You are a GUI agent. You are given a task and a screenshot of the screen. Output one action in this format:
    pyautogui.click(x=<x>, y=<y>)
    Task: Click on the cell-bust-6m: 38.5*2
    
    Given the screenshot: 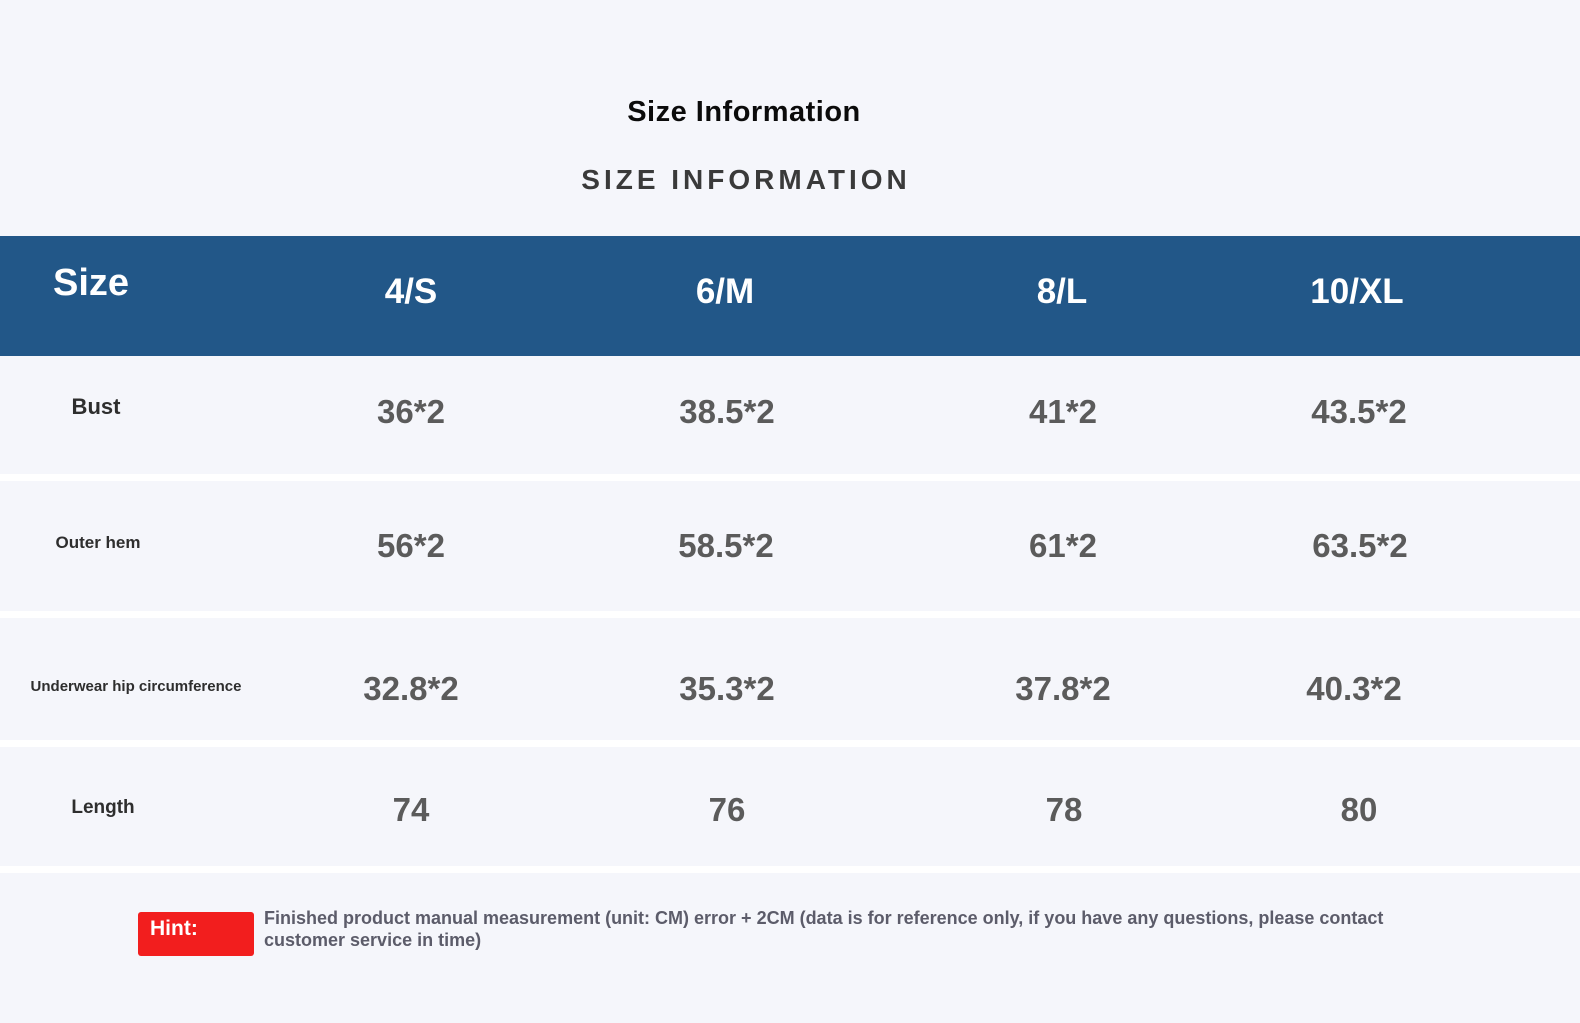 What is the action you would take?
    pyautogui.click(x=727, y=411)
    